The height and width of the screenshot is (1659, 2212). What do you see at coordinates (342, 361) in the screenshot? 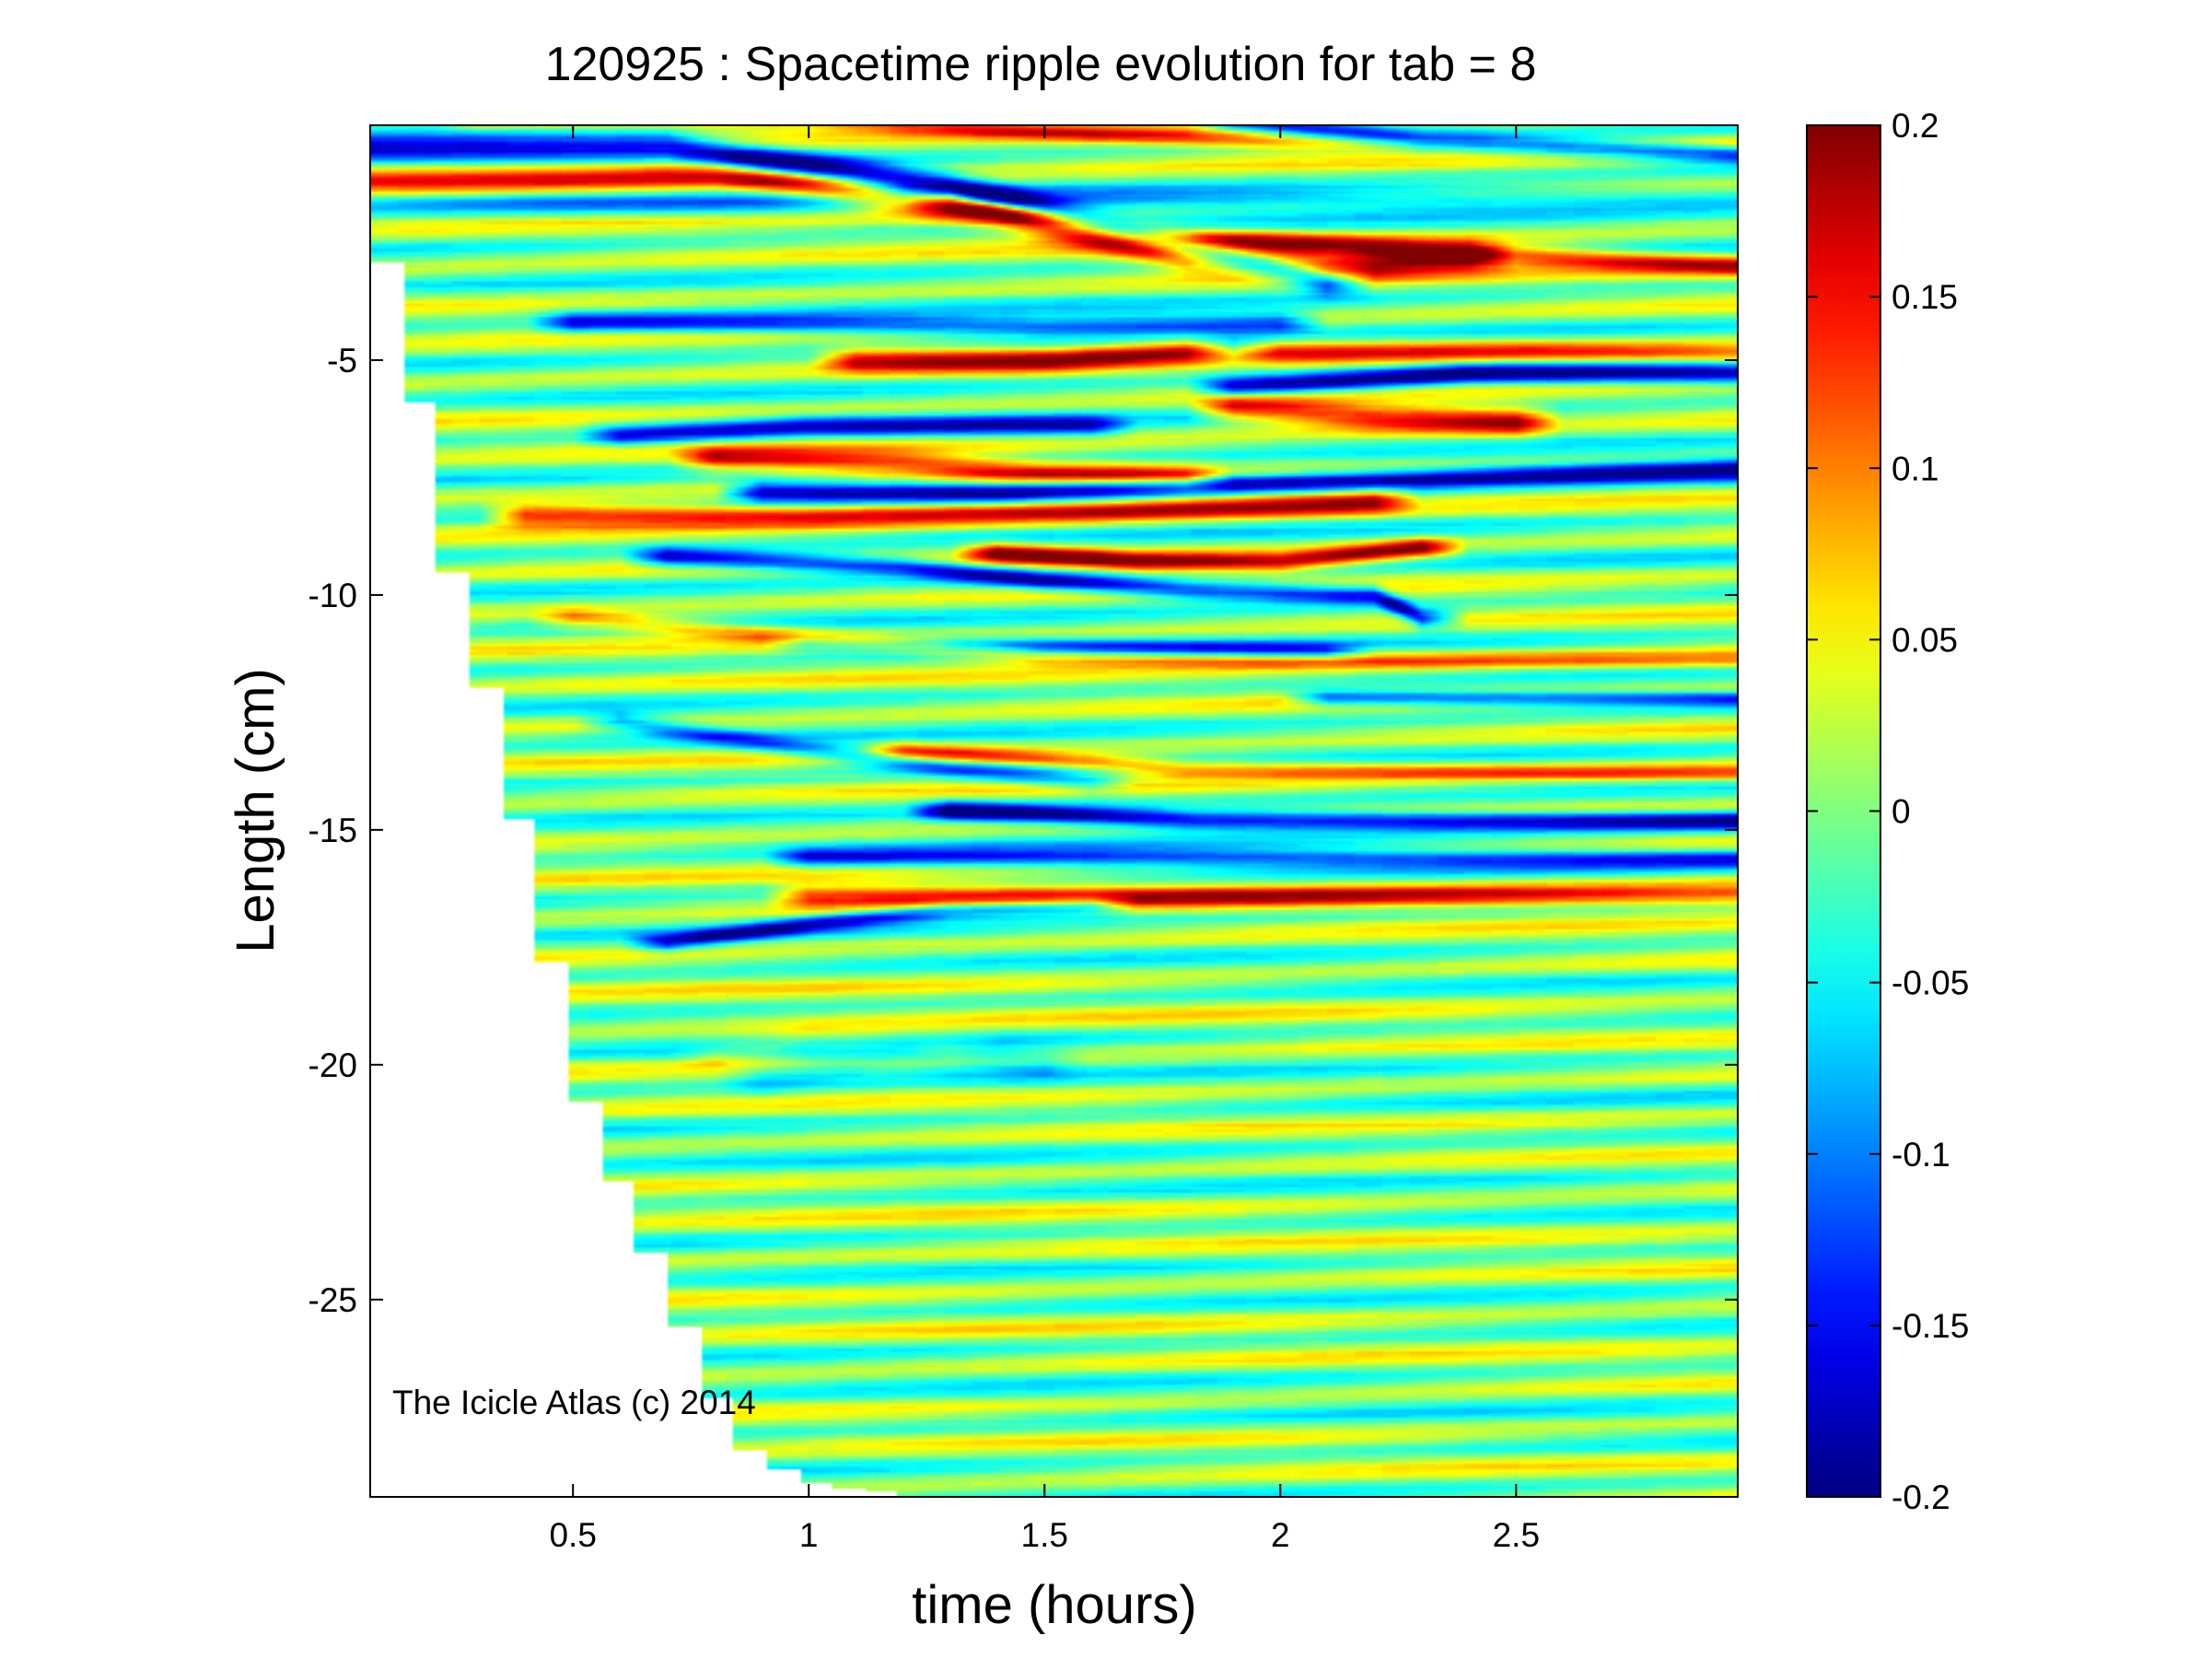
I see `y-tick-label: -5` at bounding box center [342, 361].